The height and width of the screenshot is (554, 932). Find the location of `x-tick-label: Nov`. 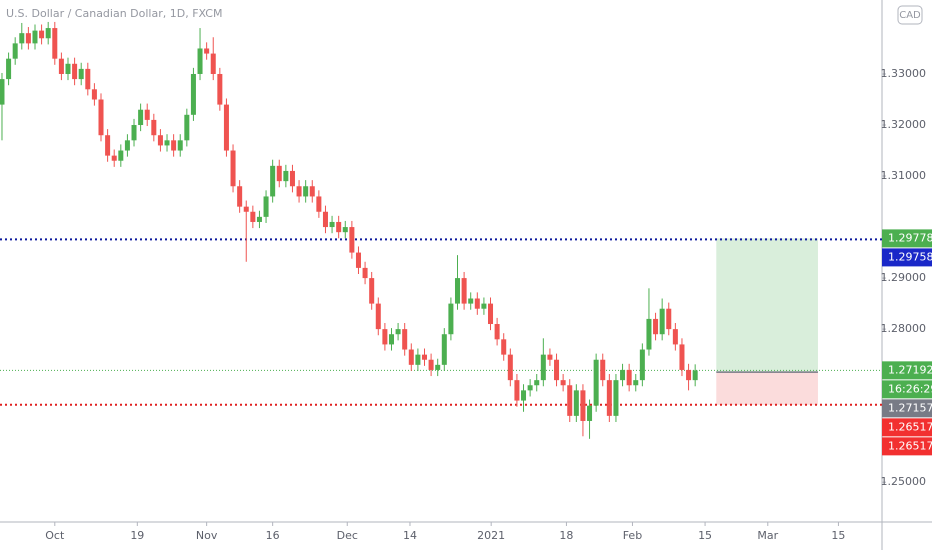

x-tick-label: Nov is located at coordinates (207, 535).